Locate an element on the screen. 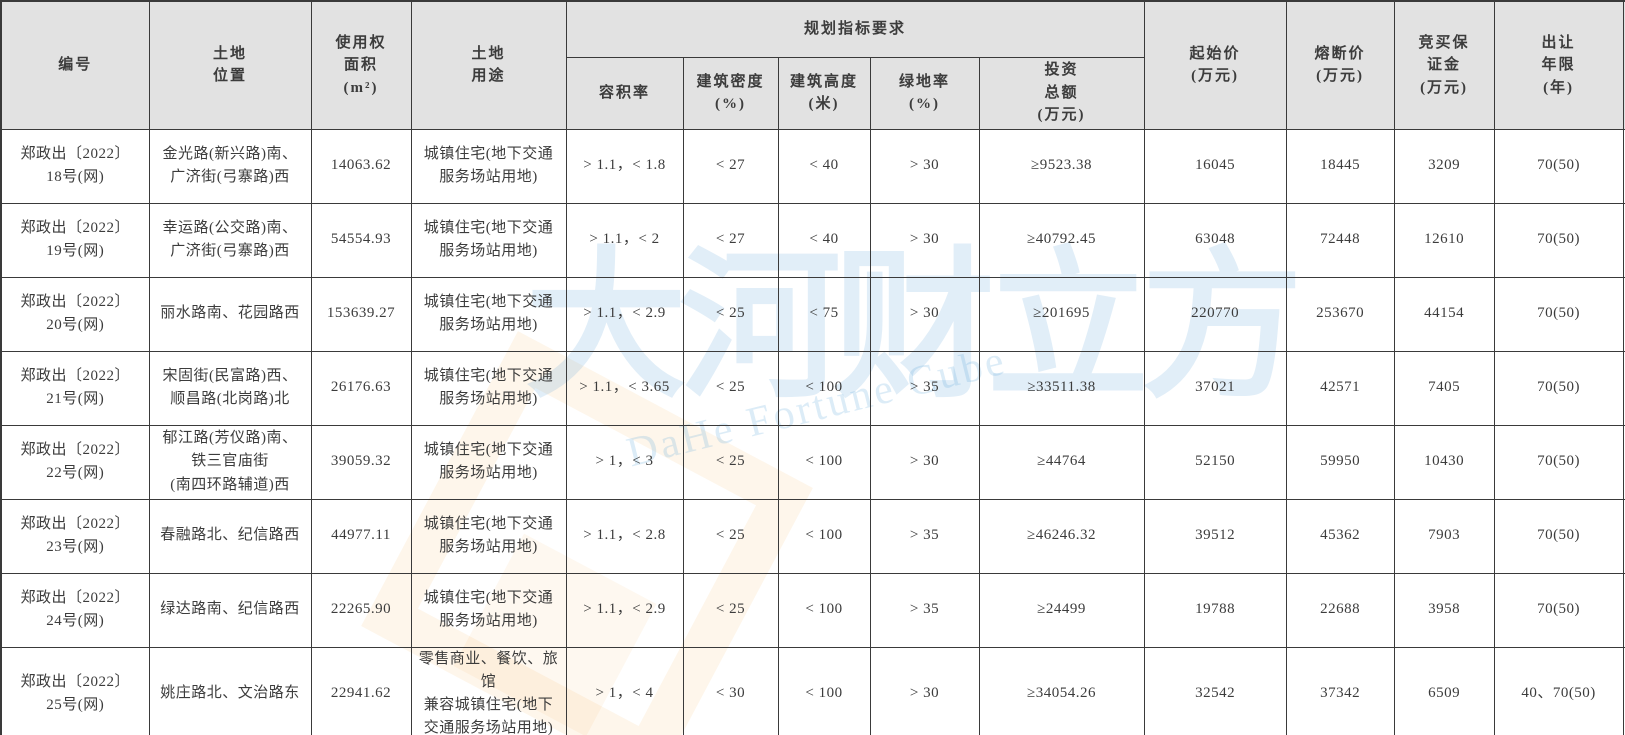 The height and width of the screenshot is (735, 1625). cell-area: 22265.90 is located at coordinates (361, 610).